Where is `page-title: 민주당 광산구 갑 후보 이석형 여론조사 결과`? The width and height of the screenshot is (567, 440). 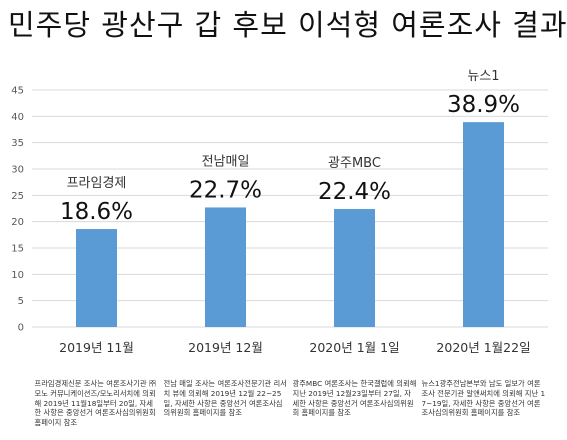 page-title: 민주당 광산구 갑 후보 이석형 여론조사 결과 is located at coordinates (287, 25).